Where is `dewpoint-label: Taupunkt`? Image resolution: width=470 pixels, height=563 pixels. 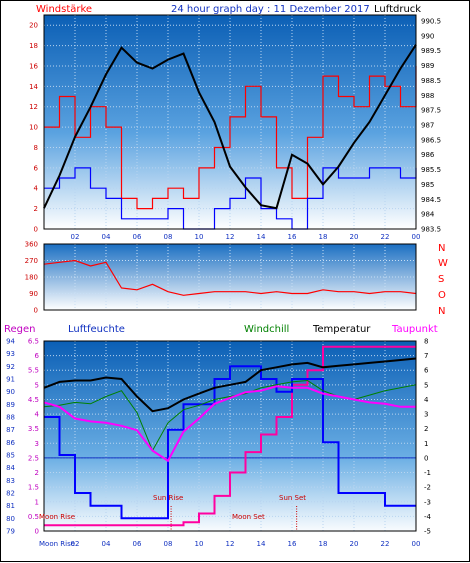
dewpoint-label: Taupunkt is located at coordinates (414, 329).